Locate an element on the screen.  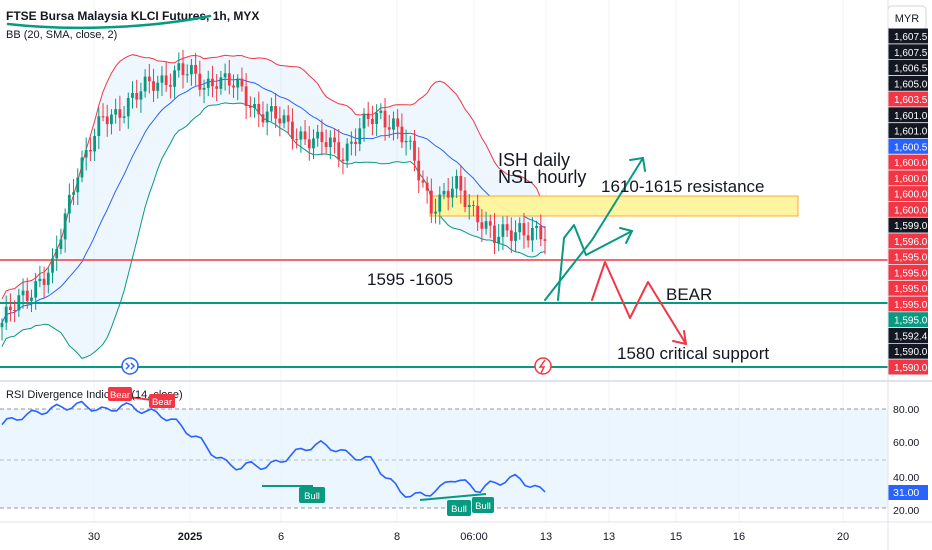
price-axis-label: 1,595.0 is located at coordinates (911, 305).